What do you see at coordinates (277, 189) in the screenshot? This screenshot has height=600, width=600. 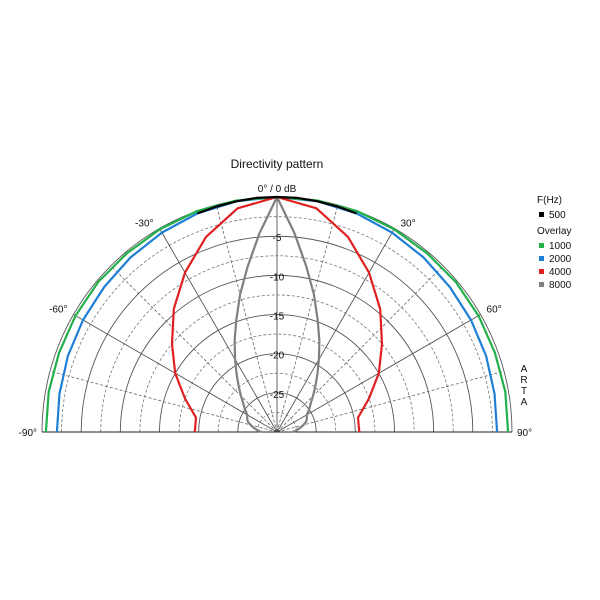 I see `radial-tick-label: 0° / 0 dB` at bounding box center [277, 189].